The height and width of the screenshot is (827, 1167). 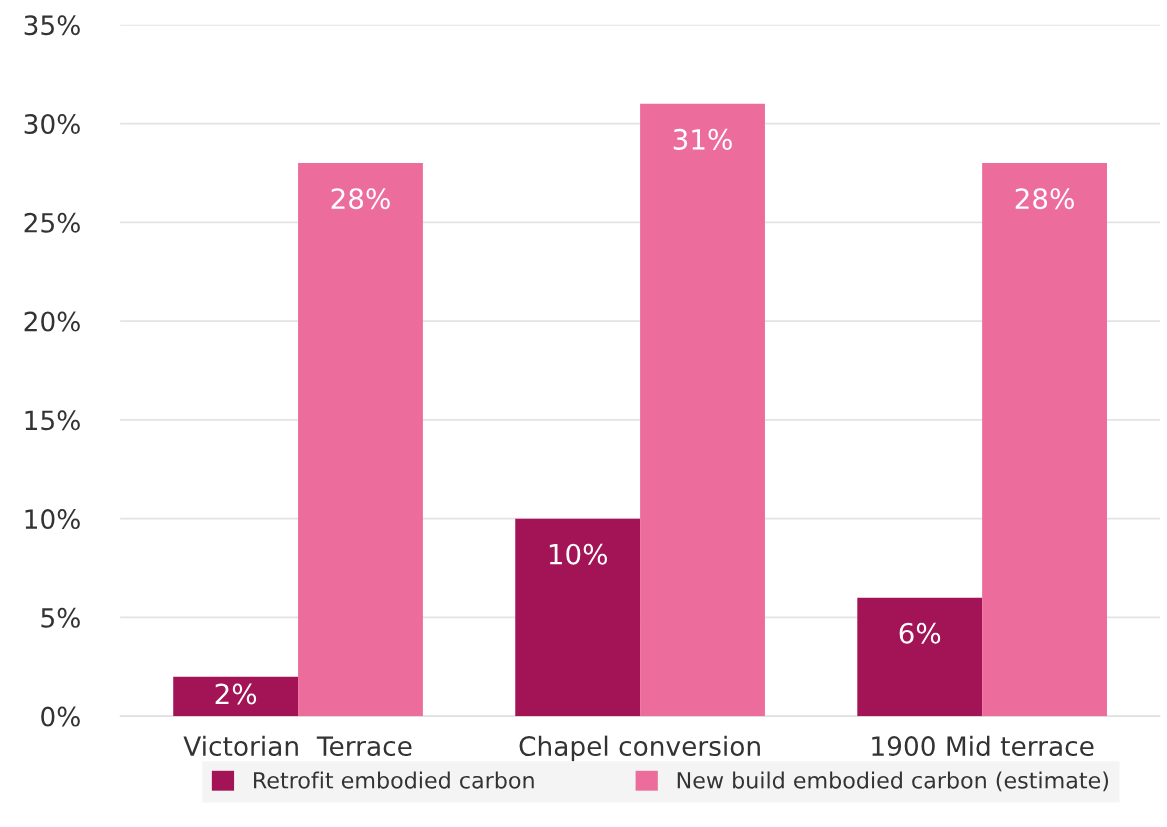 I want to click on data-label: 10%, so click(x=578, y=554).